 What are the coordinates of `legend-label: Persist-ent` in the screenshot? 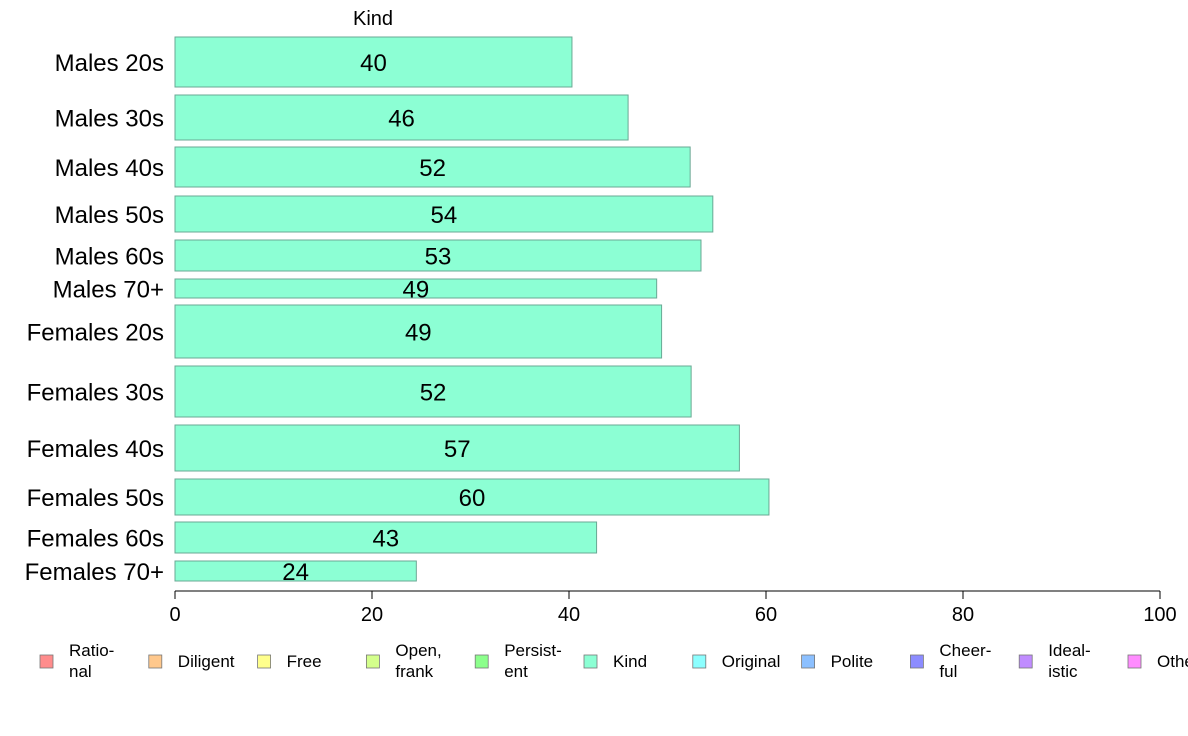 It's located at (533, 661).